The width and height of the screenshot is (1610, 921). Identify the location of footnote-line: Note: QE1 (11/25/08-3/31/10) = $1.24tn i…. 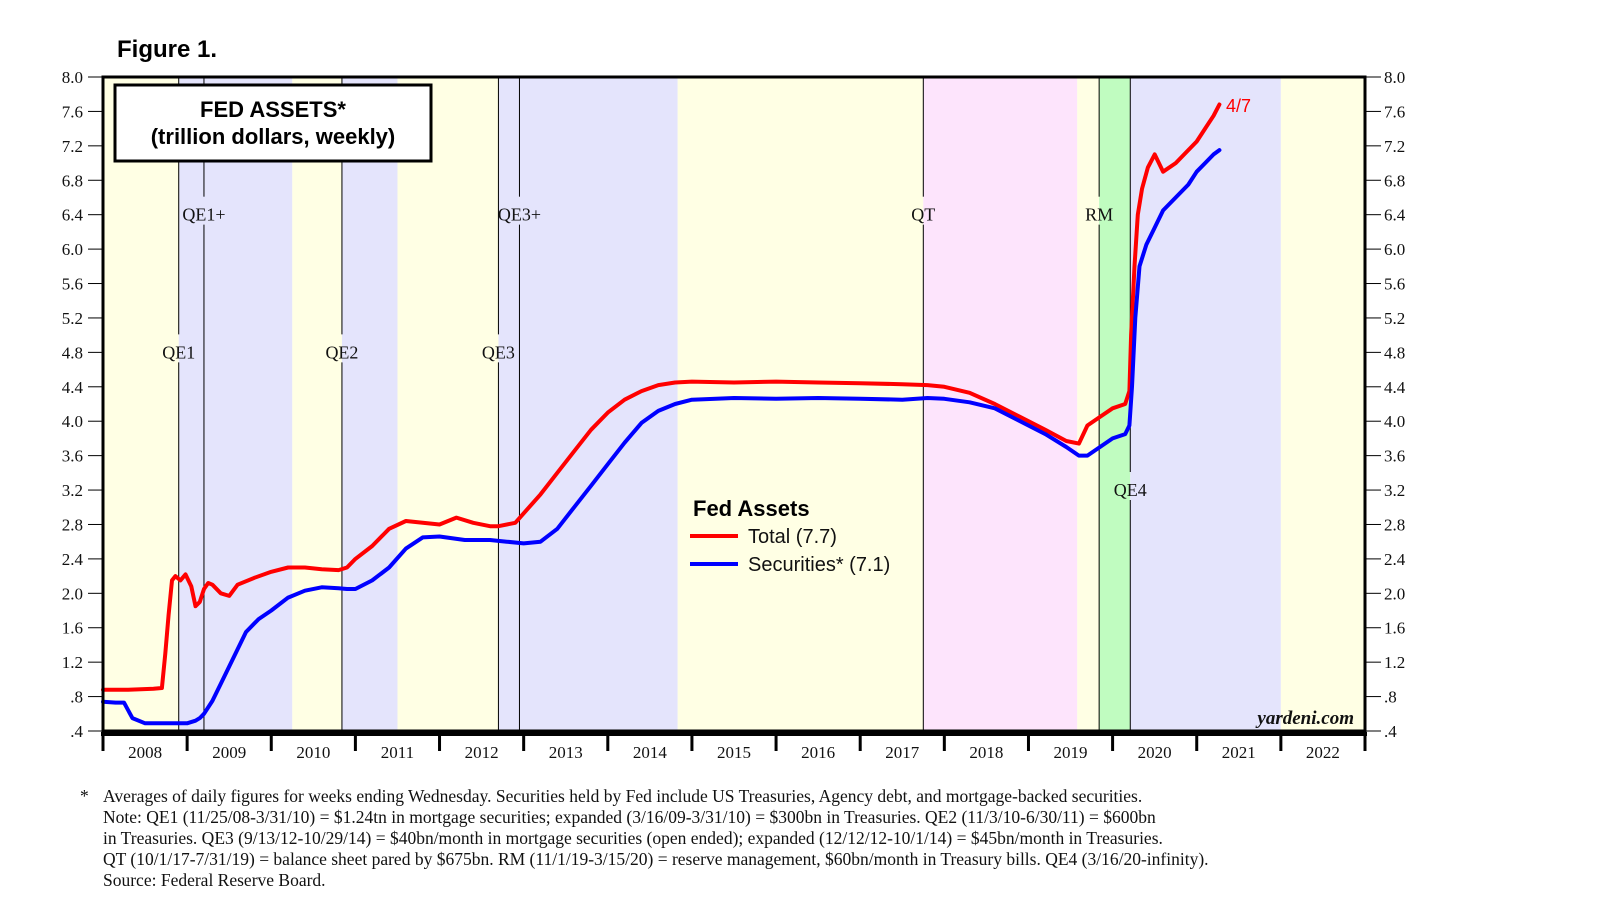
(629, 817).